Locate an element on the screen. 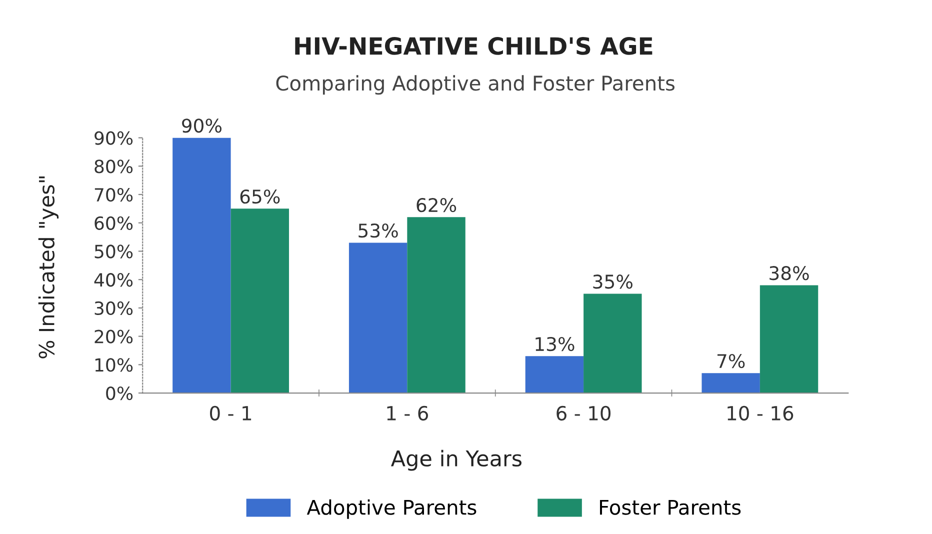 The height and width of the screenshot is (534, 932). y-tick-label: 0% is located at coordinates (119, 393).